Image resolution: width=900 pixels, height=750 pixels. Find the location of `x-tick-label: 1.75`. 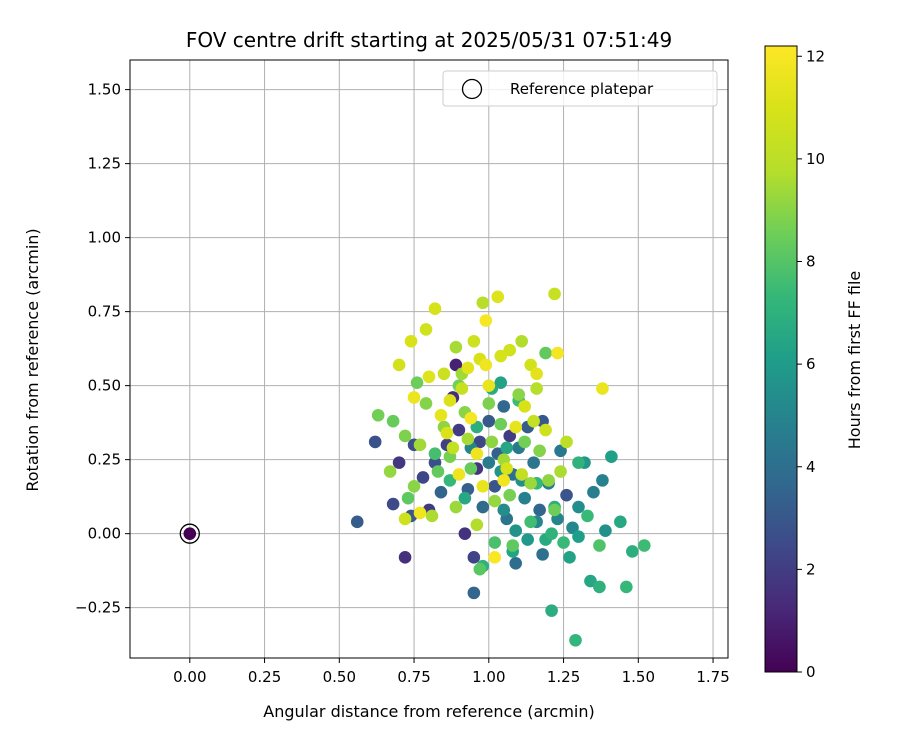

x-tick-label: 1.75 is located at coordinates (712, 677).